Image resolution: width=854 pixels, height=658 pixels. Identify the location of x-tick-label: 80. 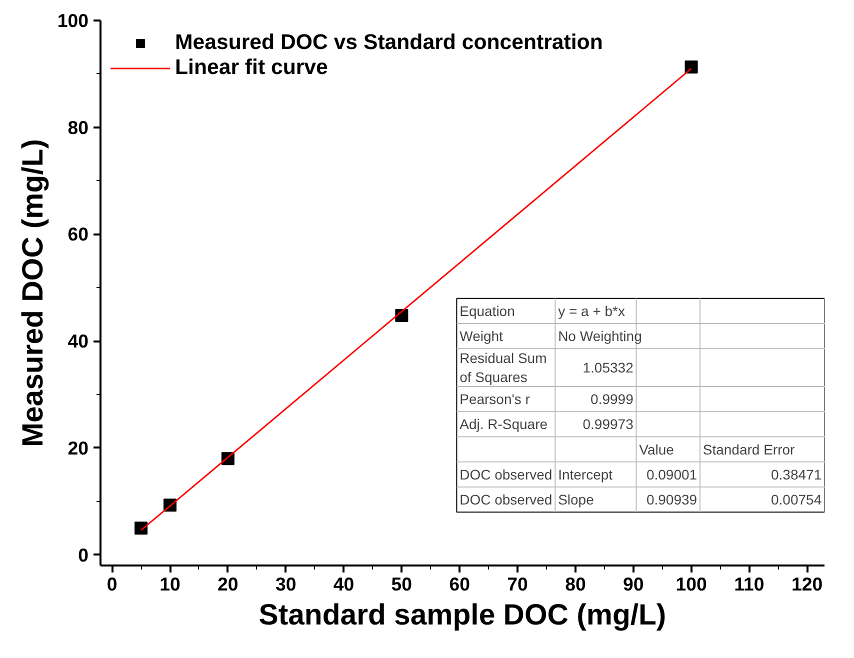
(575, 584).